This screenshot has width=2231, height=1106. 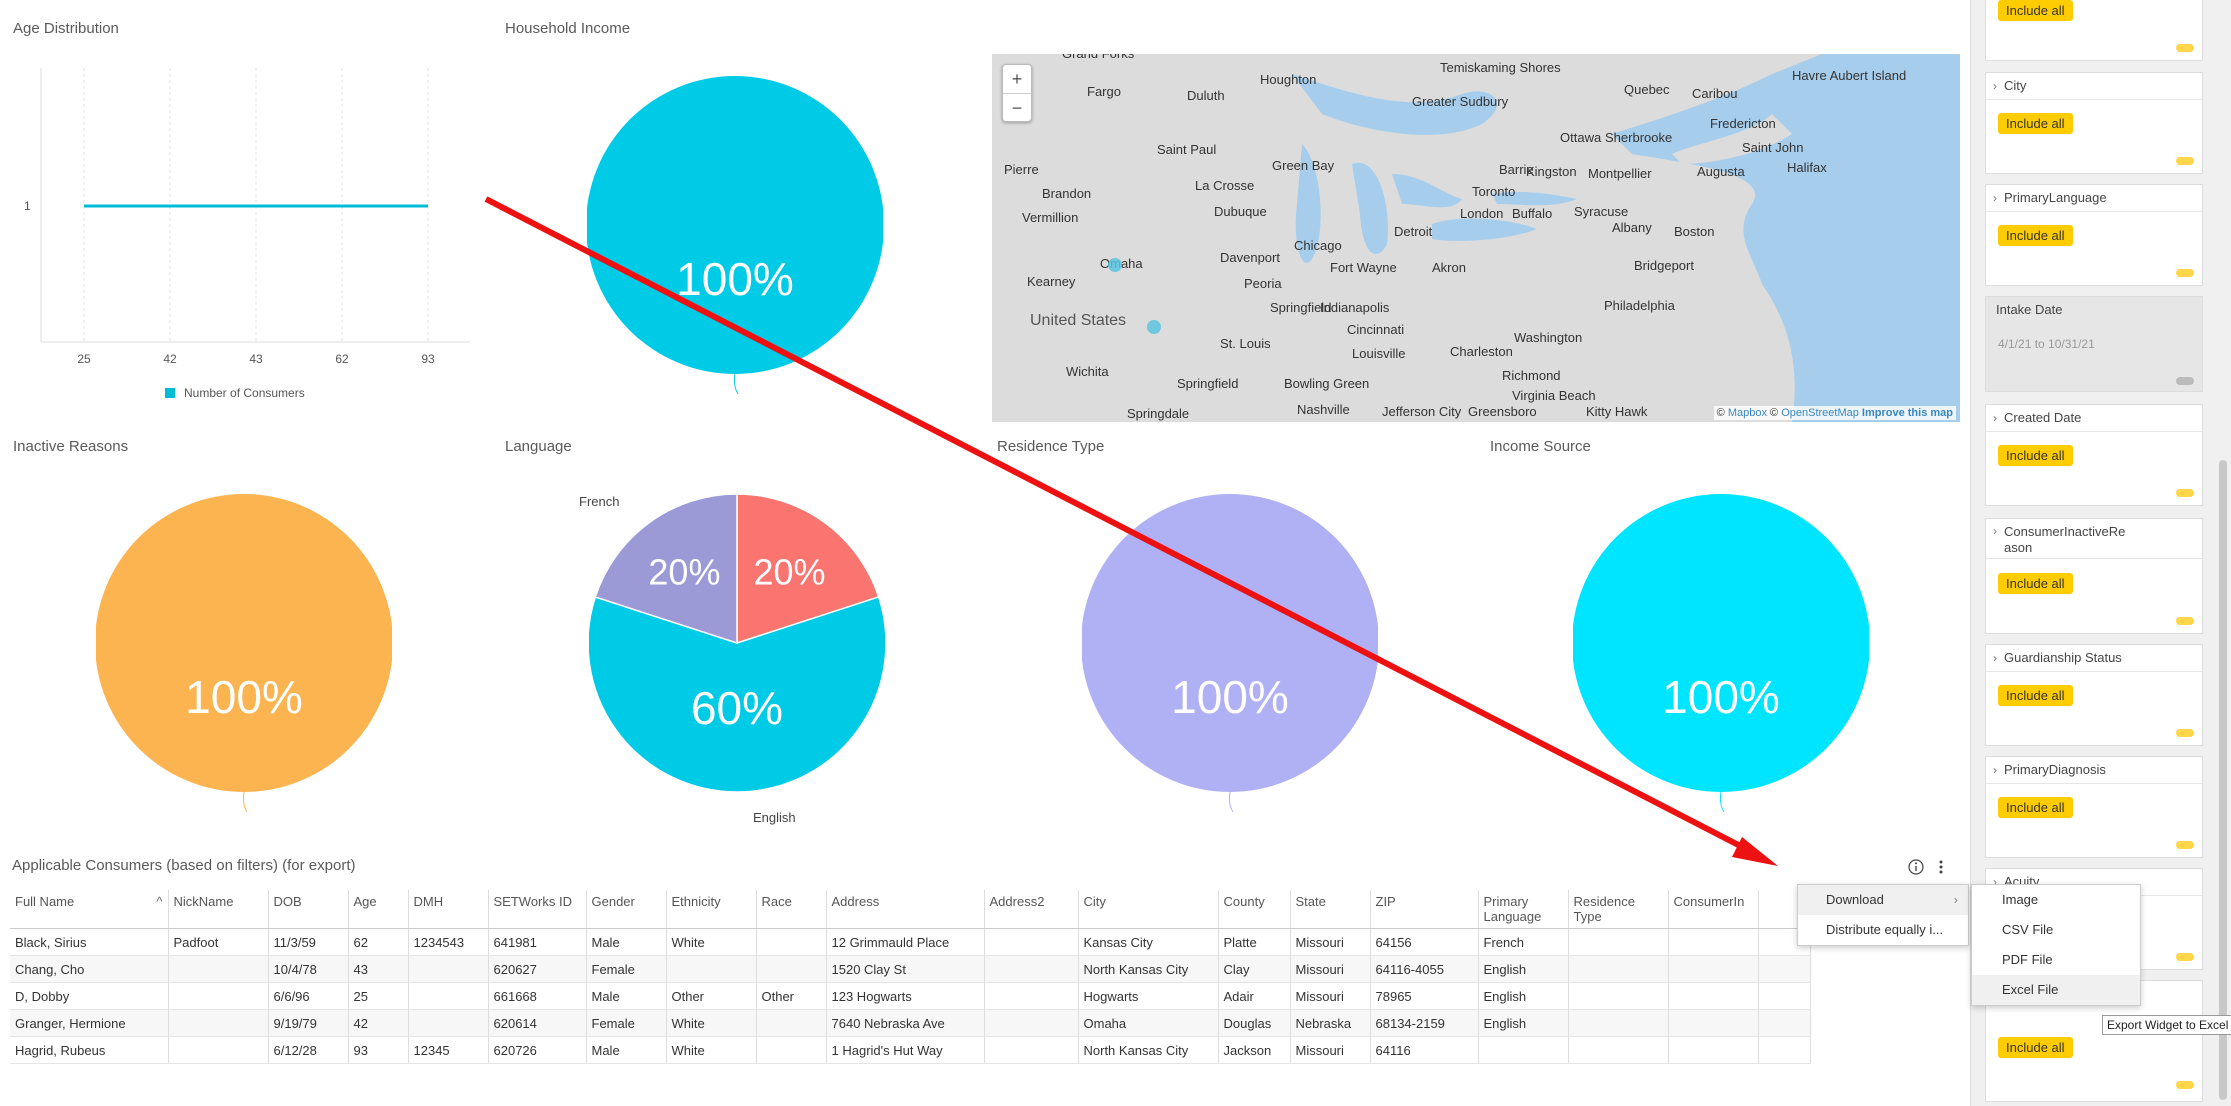 I want to click on filter-header: › City, so click(x=2094, y=86).